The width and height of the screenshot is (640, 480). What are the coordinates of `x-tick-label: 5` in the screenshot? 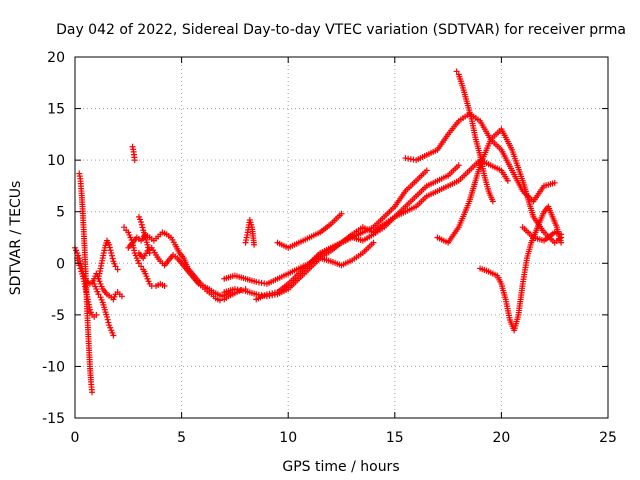 It's located at (181, 438).